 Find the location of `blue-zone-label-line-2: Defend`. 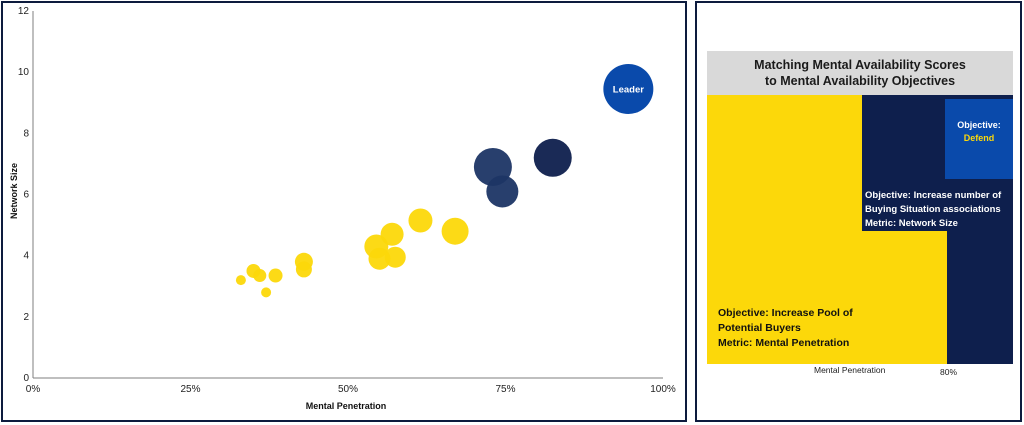

blue-zone-label-line-2: Defend is located at coordinates (979, 138).